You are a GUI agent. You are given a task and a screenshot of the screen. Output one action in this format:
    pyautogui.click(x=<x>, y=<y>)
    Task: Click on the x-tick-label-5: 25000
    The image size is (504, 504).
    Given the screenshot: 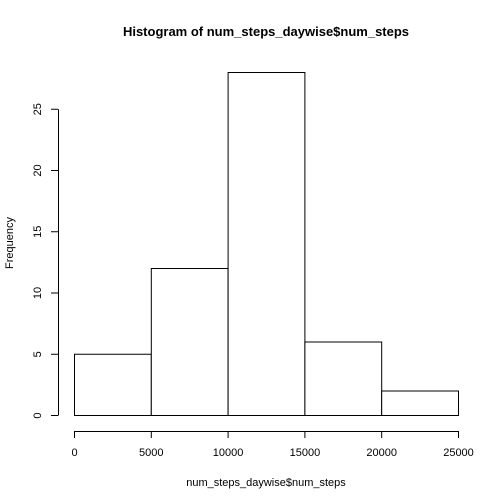 What is the action you would take?
    pyautogui.click(x=458, y=453)
    